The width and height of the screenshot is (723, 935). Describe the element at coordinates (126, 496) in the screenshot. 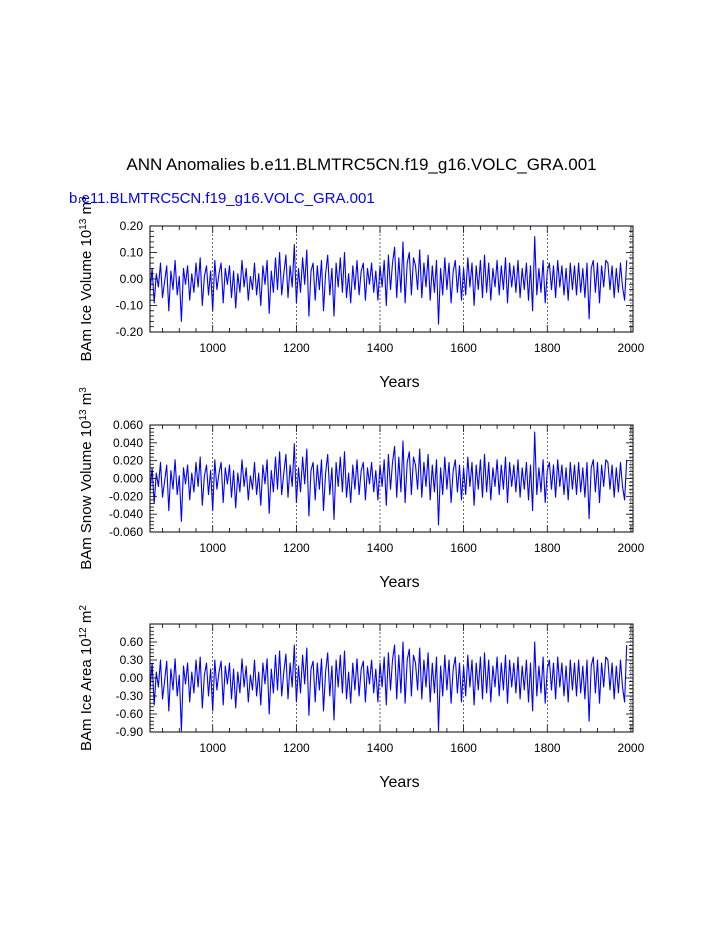

I see `panel-2-y-tick-label: -0.020` at that location.